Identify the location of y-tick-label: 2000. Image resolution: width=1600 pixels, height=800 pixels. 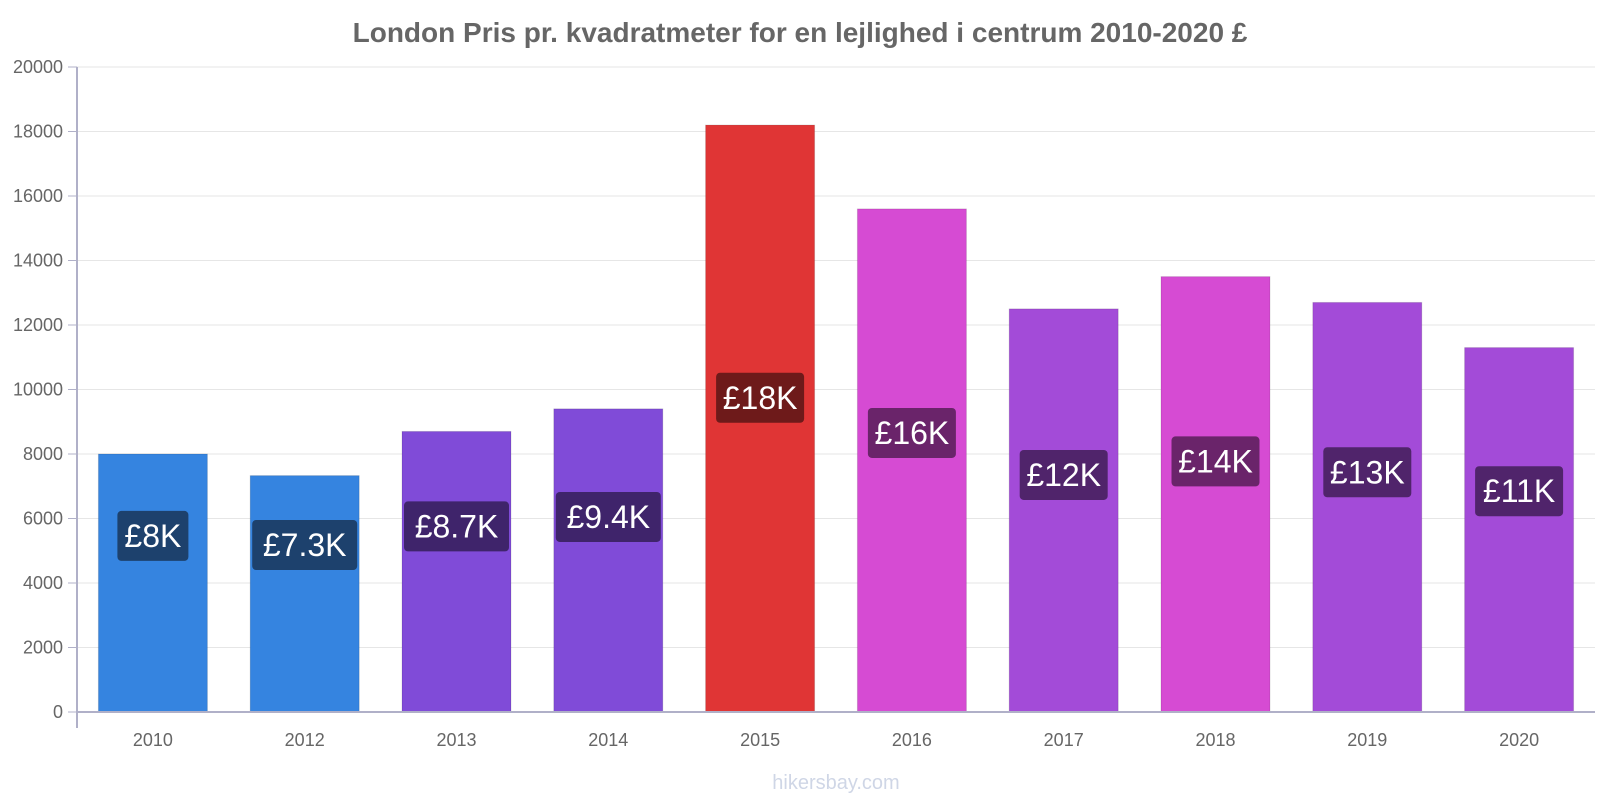
(43, 648).